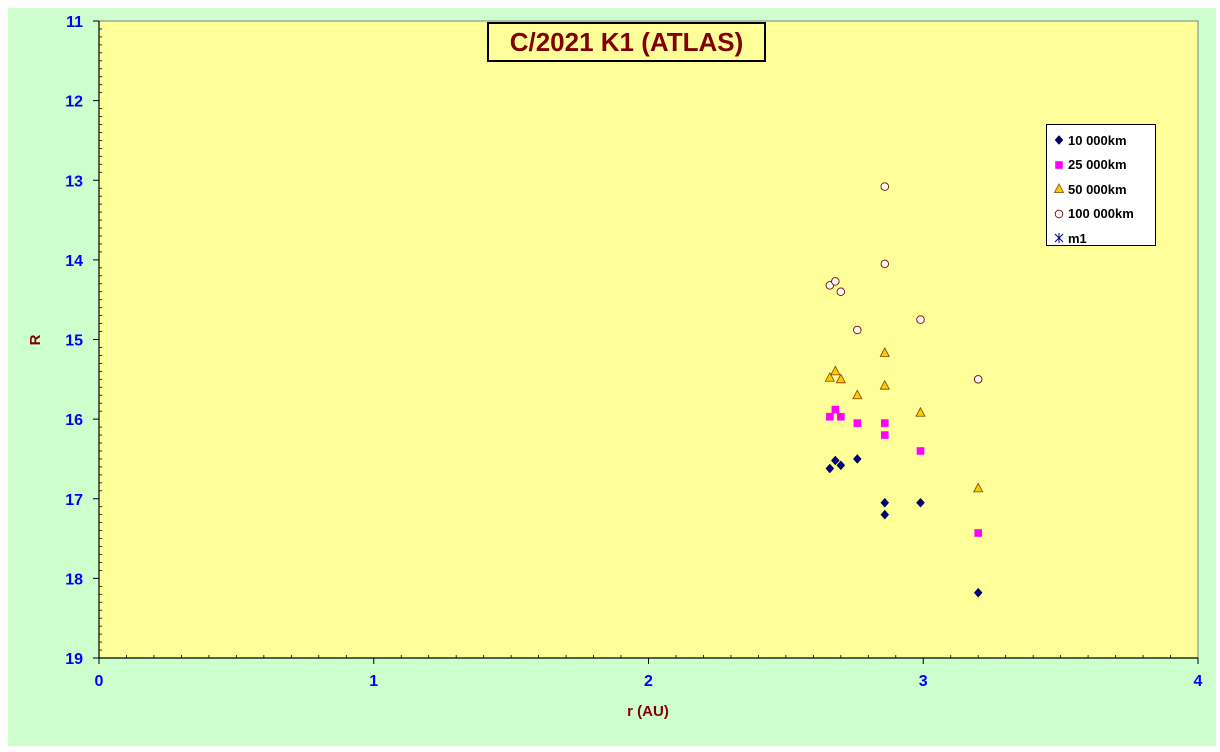 The image size is (1220, 752). What do you see at coordinates (74, 181) in the screenshot?
I see `y-tick-label: 13` at bounding box center [74, 181].